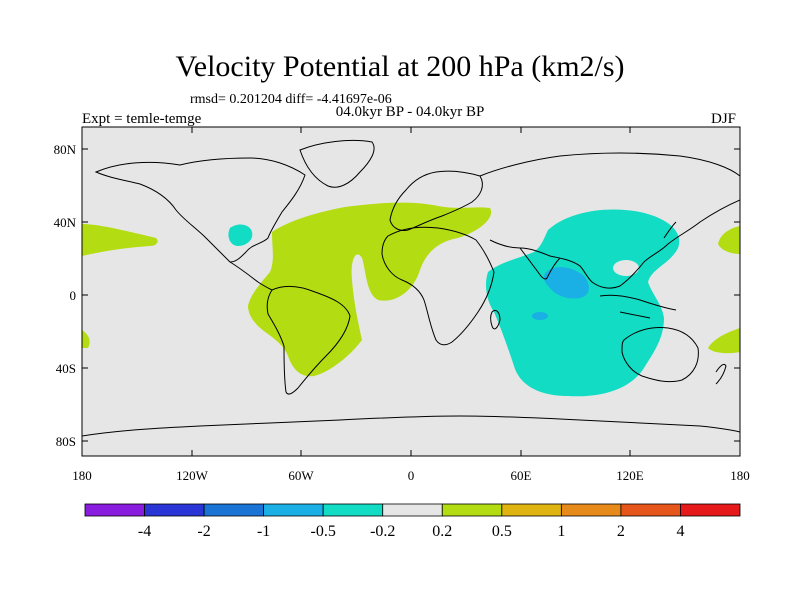 This screenshot has width=800, height=600. What do you see at coordinates (410, 112) in the screenshot?
I see `period-label: 04.0kyr BP - 04.0kyr BP` at bounding box center [410, 112].